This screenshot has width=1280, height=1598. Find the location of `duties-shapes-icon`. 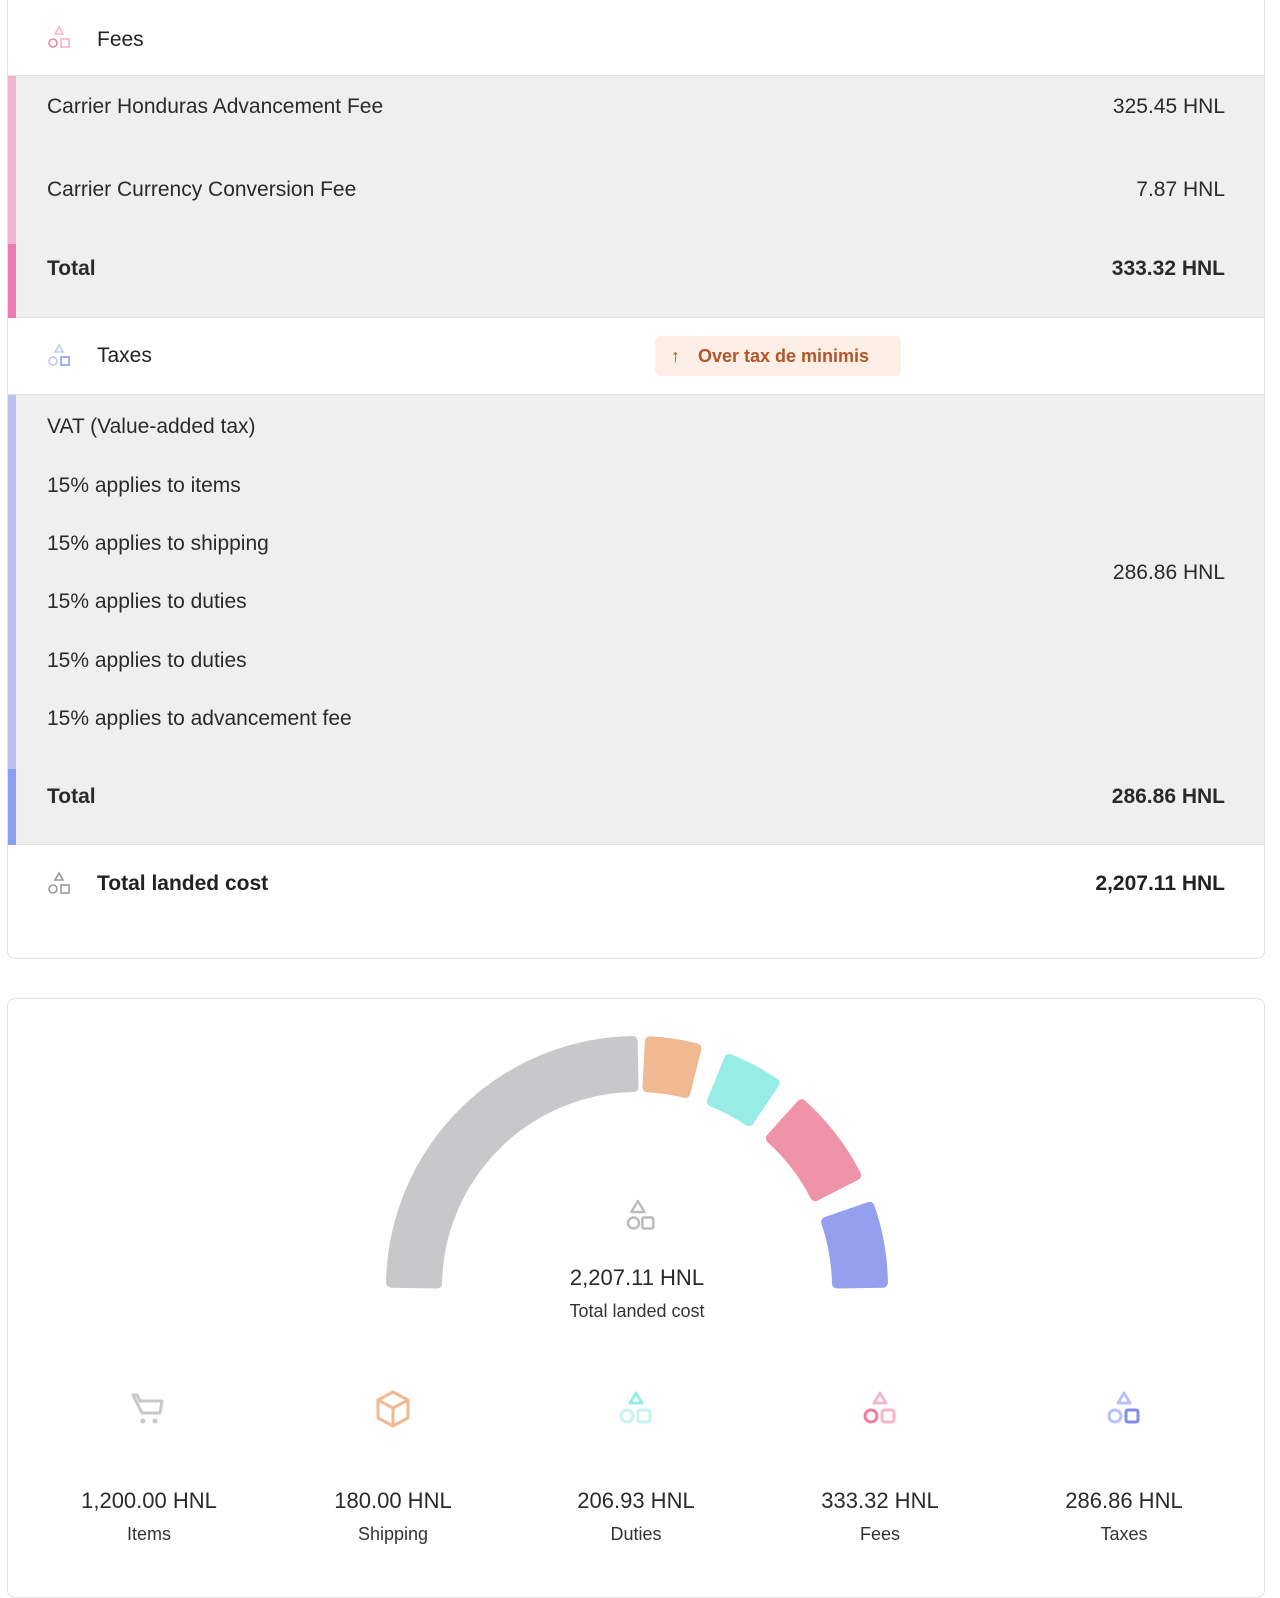

duties-shapes-icon is located at coordinates (635, 1407).